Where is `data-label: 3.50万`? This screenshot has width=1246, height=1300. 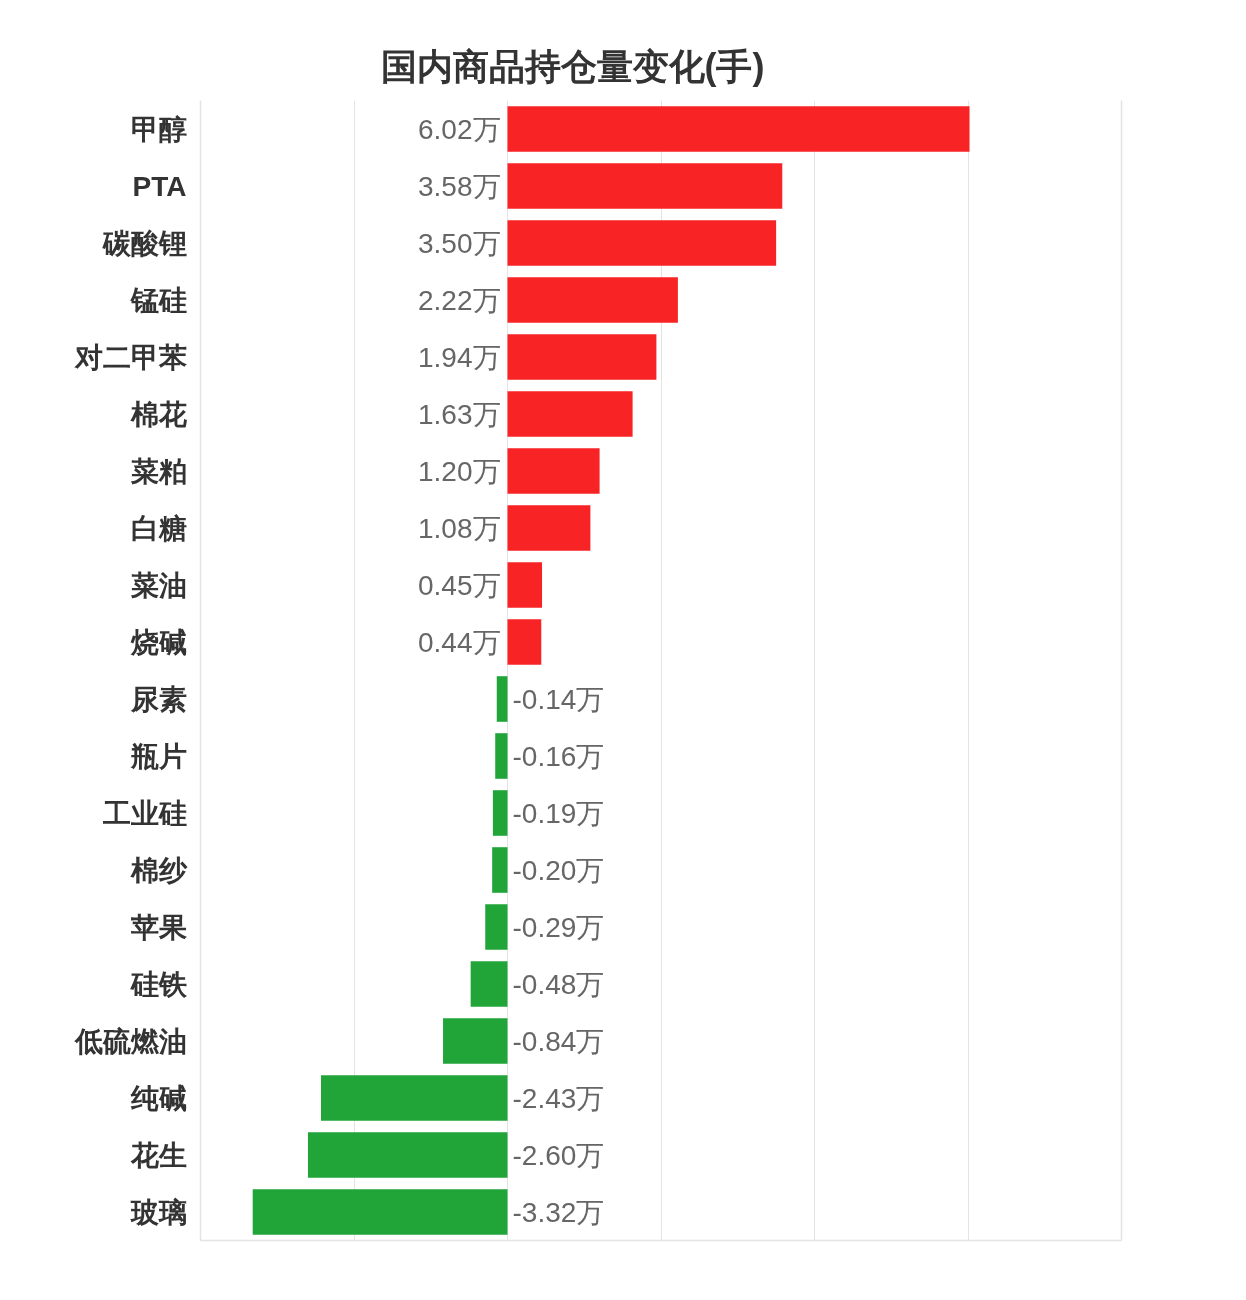 data-label: 3.50万 is located at coordinates (459, 243).